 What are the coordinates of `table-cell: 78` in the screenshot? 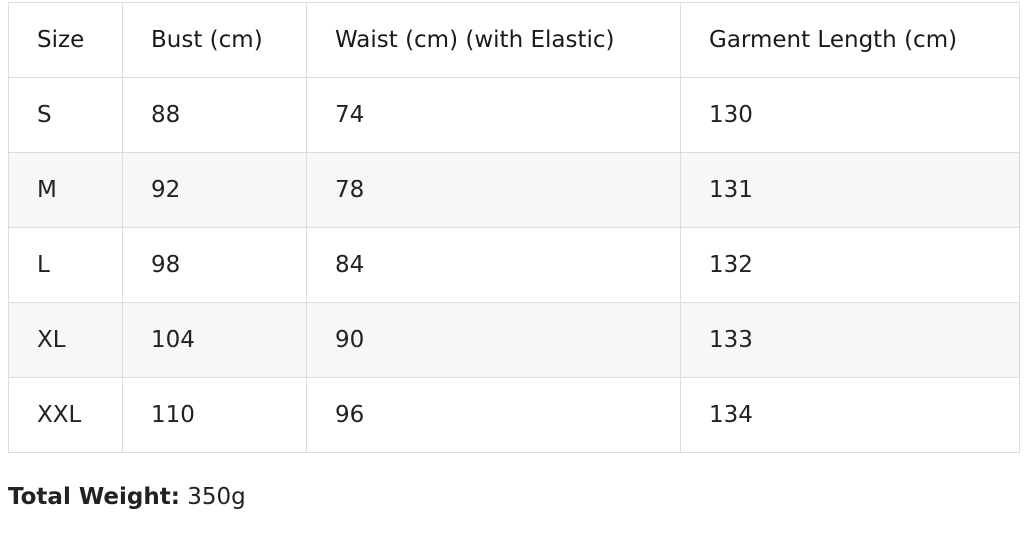 It's located at (493, 190).